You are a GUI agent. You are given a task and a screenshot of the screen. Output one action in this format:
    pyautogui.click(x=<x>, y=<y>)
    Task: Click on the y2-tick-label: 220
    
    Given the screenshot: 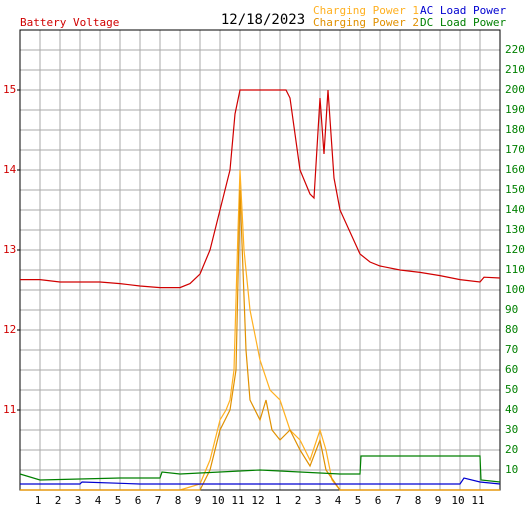 What is the action you would take?
    pyautogui.click(x=515, y=49)
    